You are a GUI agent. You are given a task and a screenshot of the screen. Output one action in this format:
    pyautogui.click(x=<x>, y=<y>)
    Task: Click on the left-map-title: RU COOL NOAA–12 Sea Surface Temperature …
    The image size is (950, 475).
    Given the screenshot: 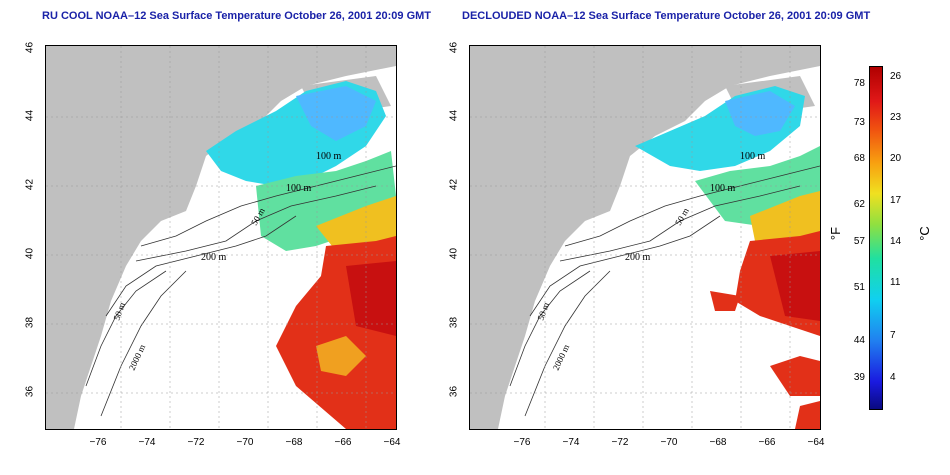 What is the action you would take?
    pyautogui.click(x=237, y=16)
    